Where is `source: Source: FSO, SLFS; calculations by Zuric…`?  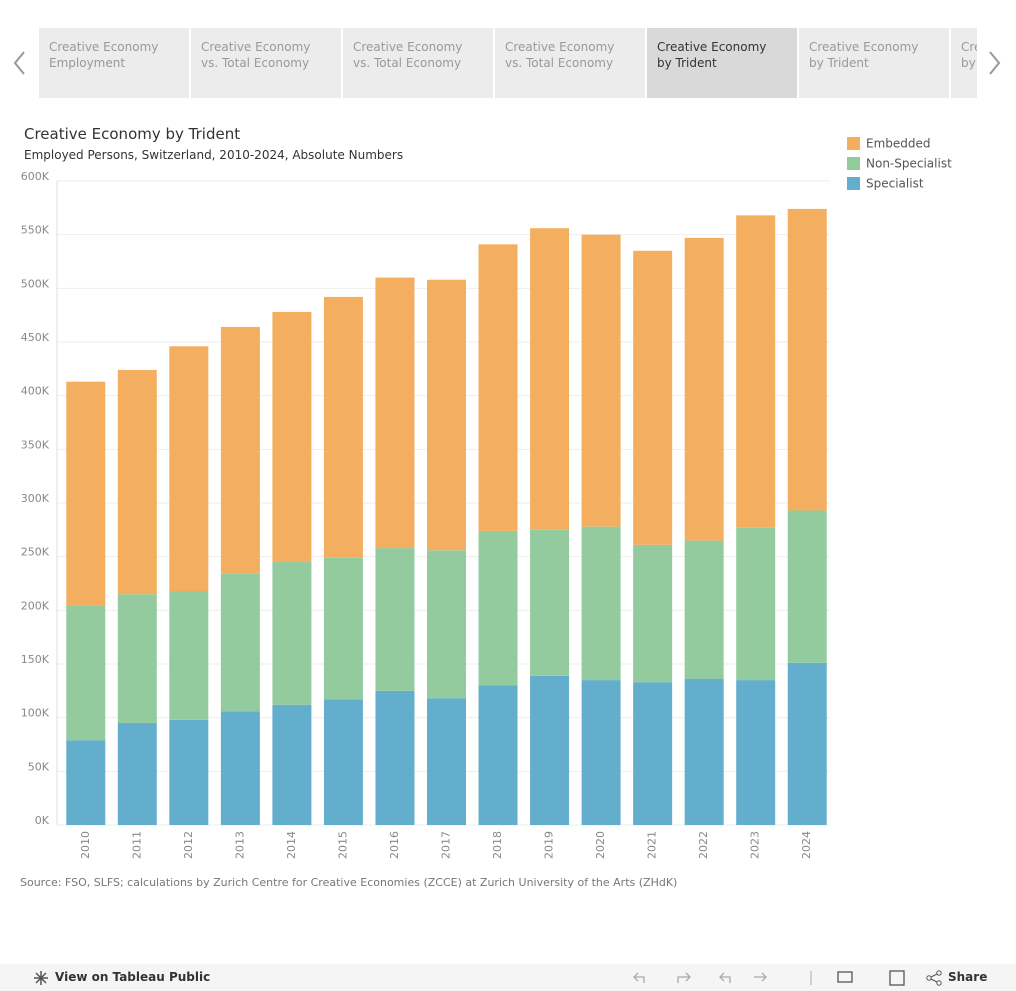
source: Source: FSO, SLFS; calculations by Zuric… is located at coordinates (348, 882).